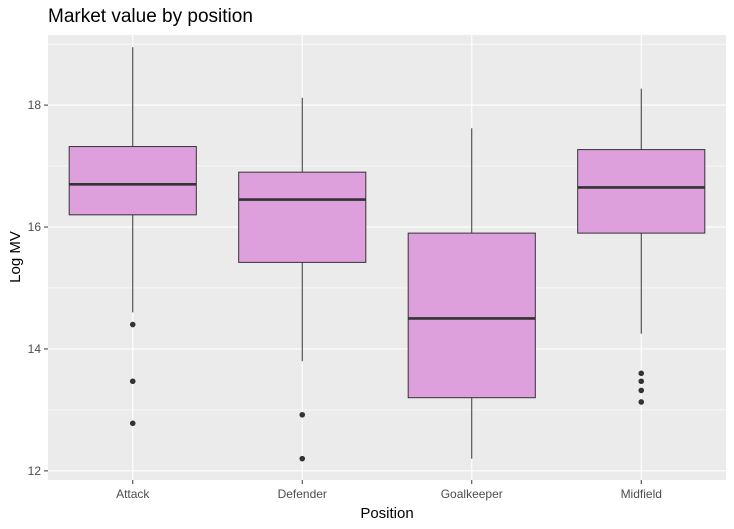 The height and width of the screenshot is (529, 734). What do you see at coordinates (302, 494) in the screenshot?
I see `x-tick-label: Defender` at bounding box center [302, 494].